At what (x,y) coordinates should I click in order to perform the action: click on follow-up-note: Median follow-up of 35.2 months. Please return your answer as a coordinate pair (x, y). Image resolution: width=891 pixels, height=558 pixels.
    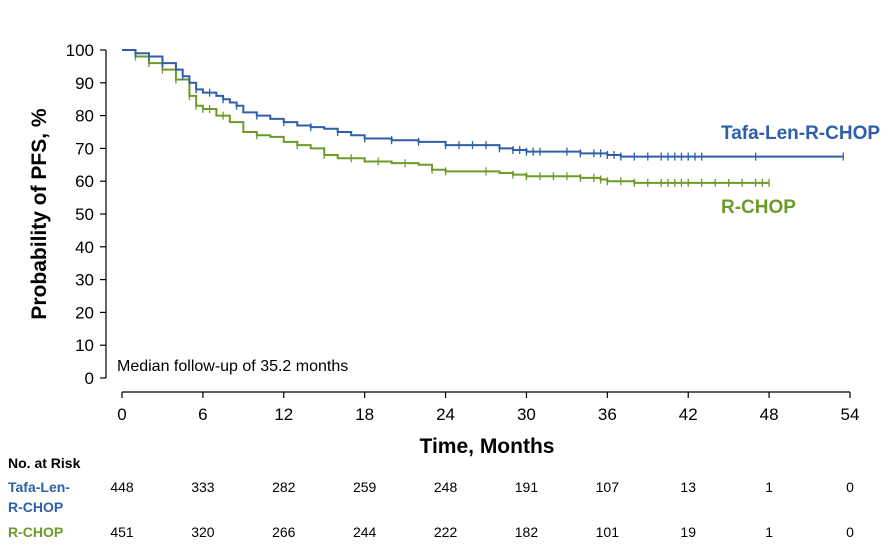
    Looking at the image, I should click on (232, 366).